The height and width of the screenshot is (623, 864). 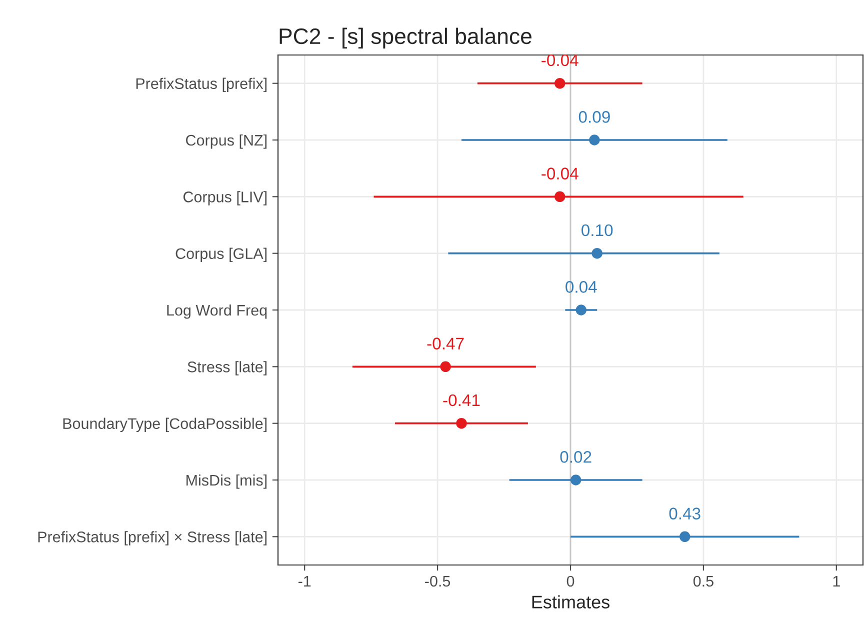 I want to click on y-tick-label: Corpus [GLA], so click(x=221, y=255).